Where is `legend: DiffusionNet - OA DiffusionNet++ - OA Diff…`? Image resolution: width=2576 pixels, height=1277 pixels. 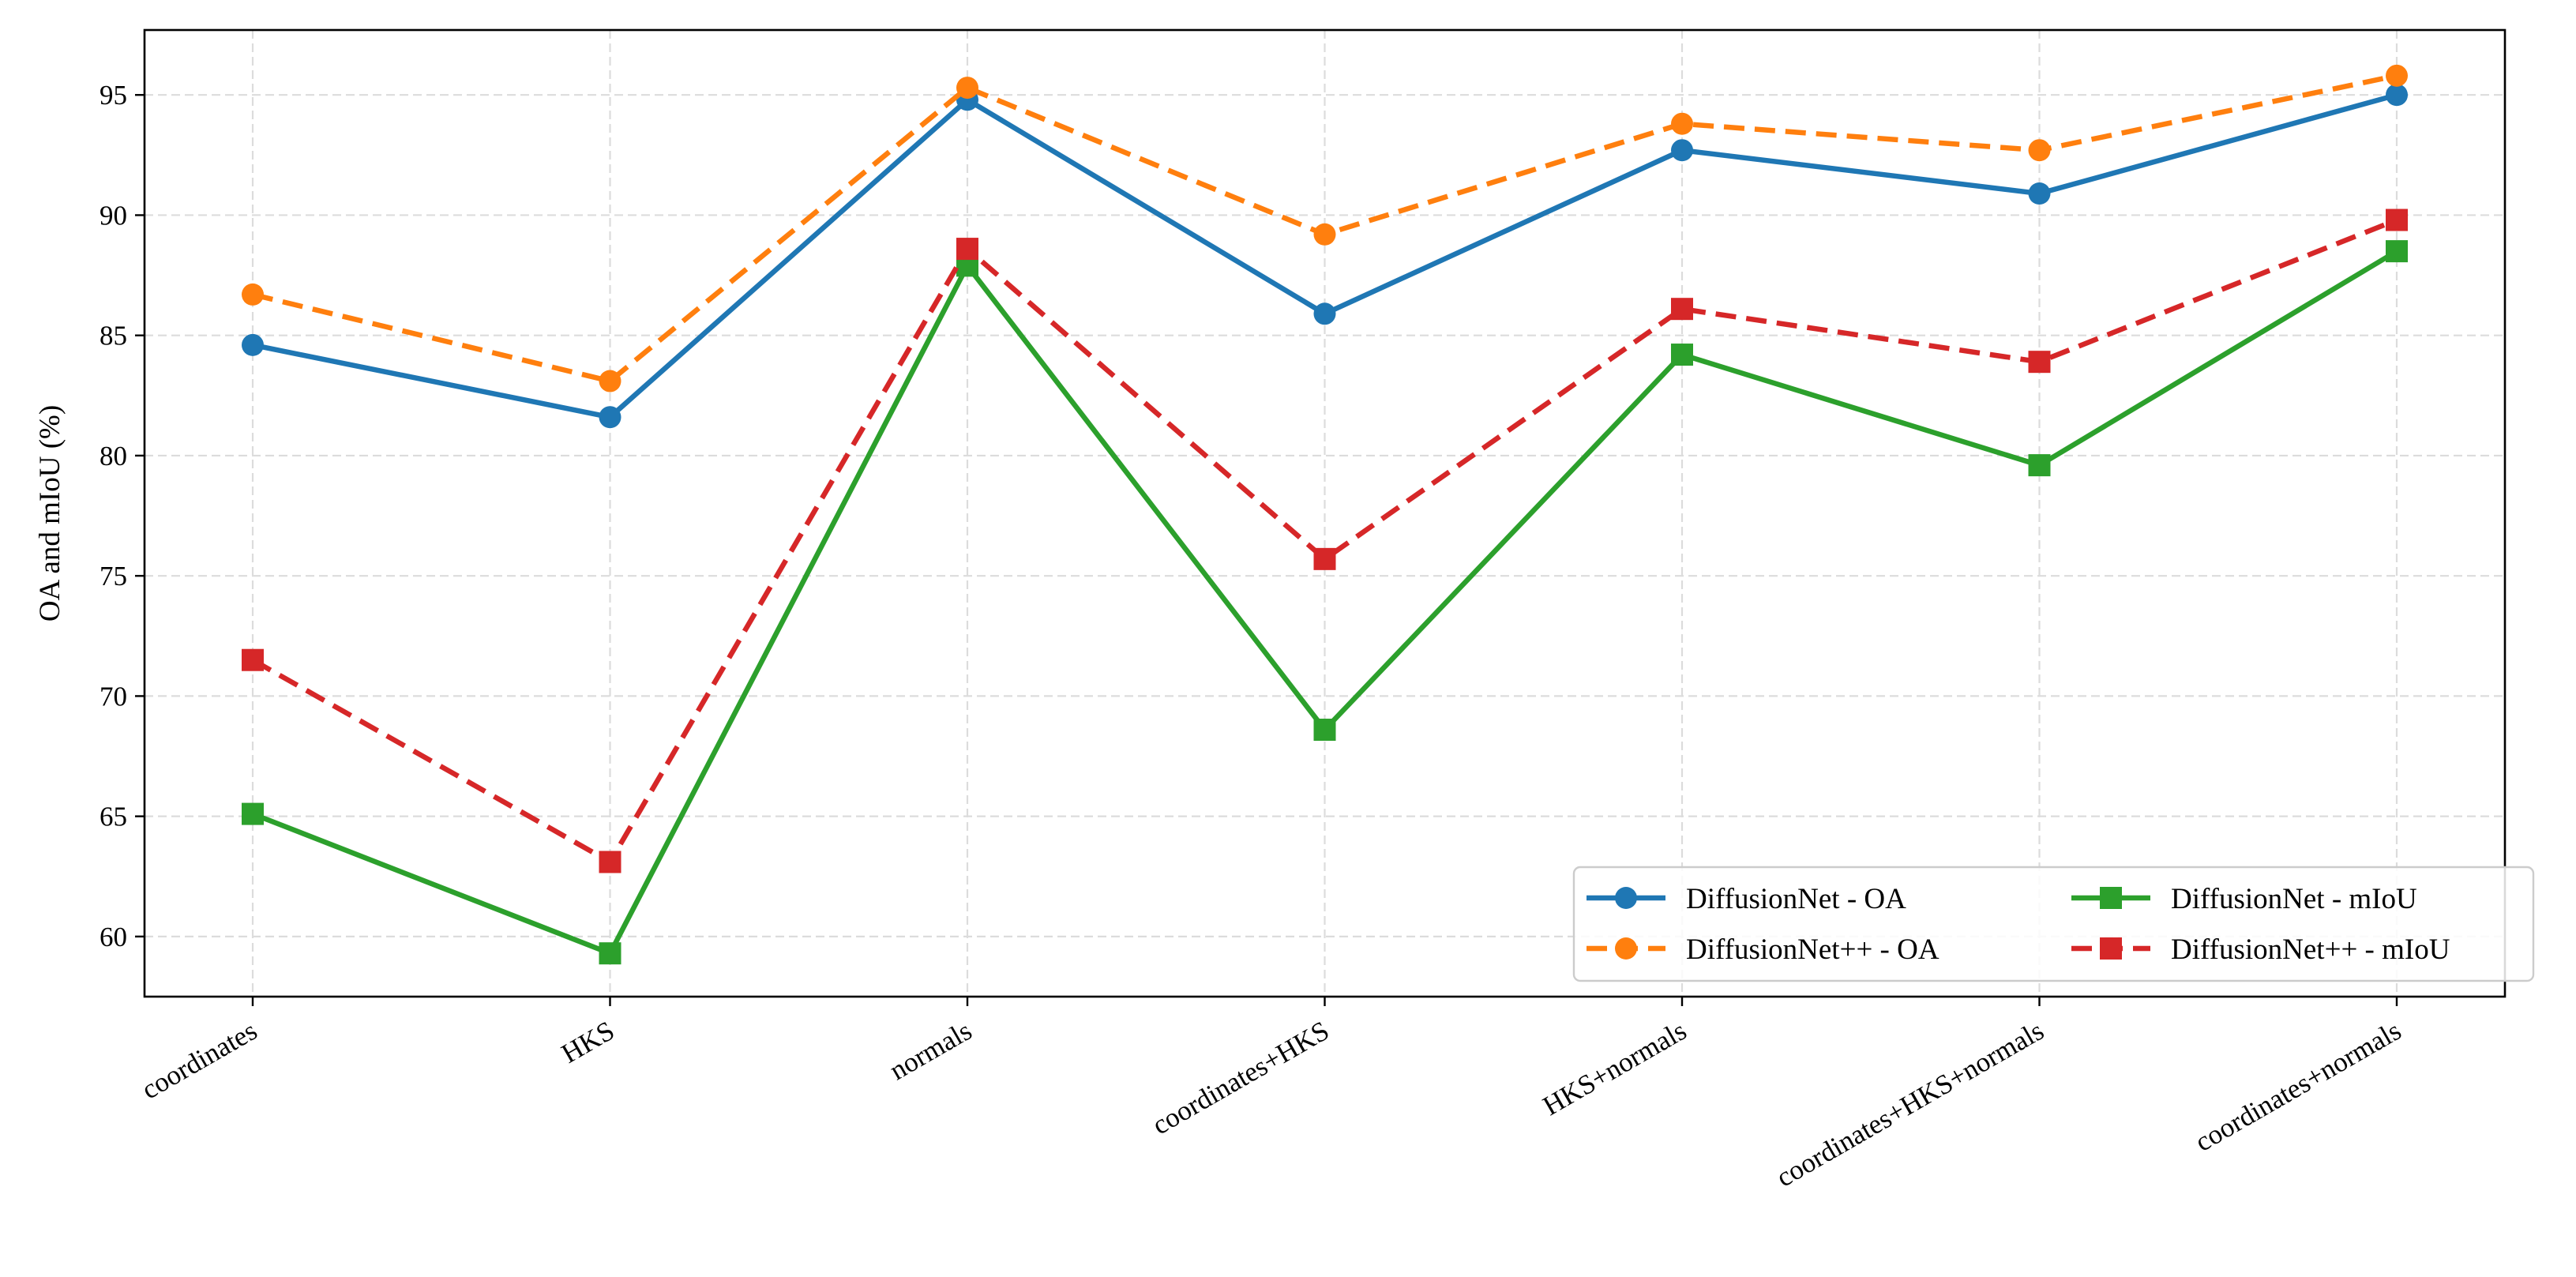 legend: DiffusionNet - OA DiffusionNet++ - OA Diff… is located at coordinates (2053, 924).